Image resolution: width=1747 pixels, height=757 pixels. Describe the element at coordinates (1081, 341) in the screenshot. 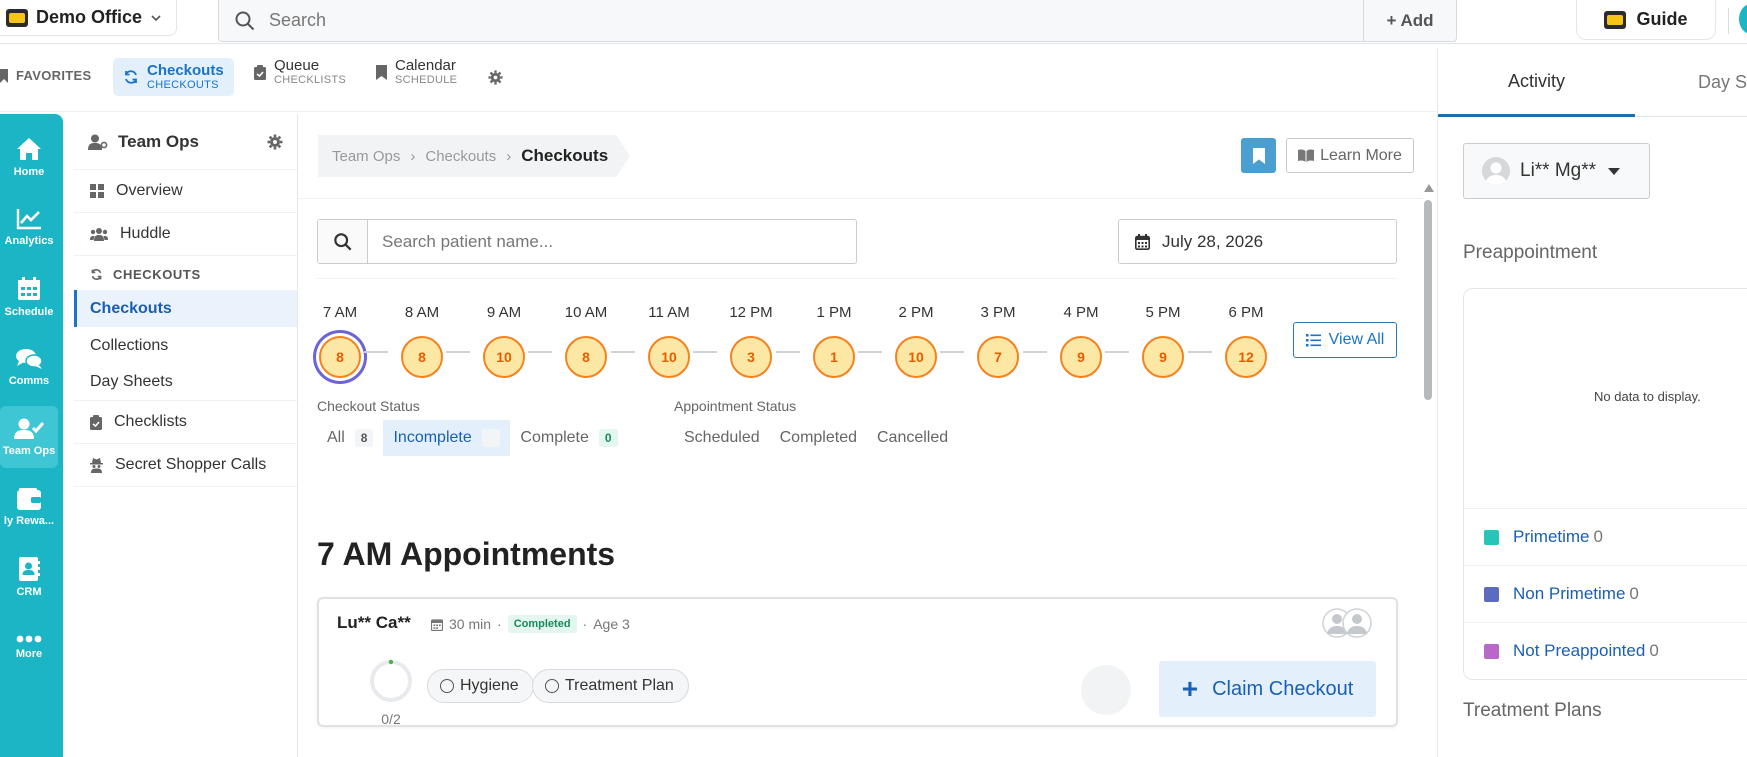

I see `timeline-slot: 4 PM 9` at that location.